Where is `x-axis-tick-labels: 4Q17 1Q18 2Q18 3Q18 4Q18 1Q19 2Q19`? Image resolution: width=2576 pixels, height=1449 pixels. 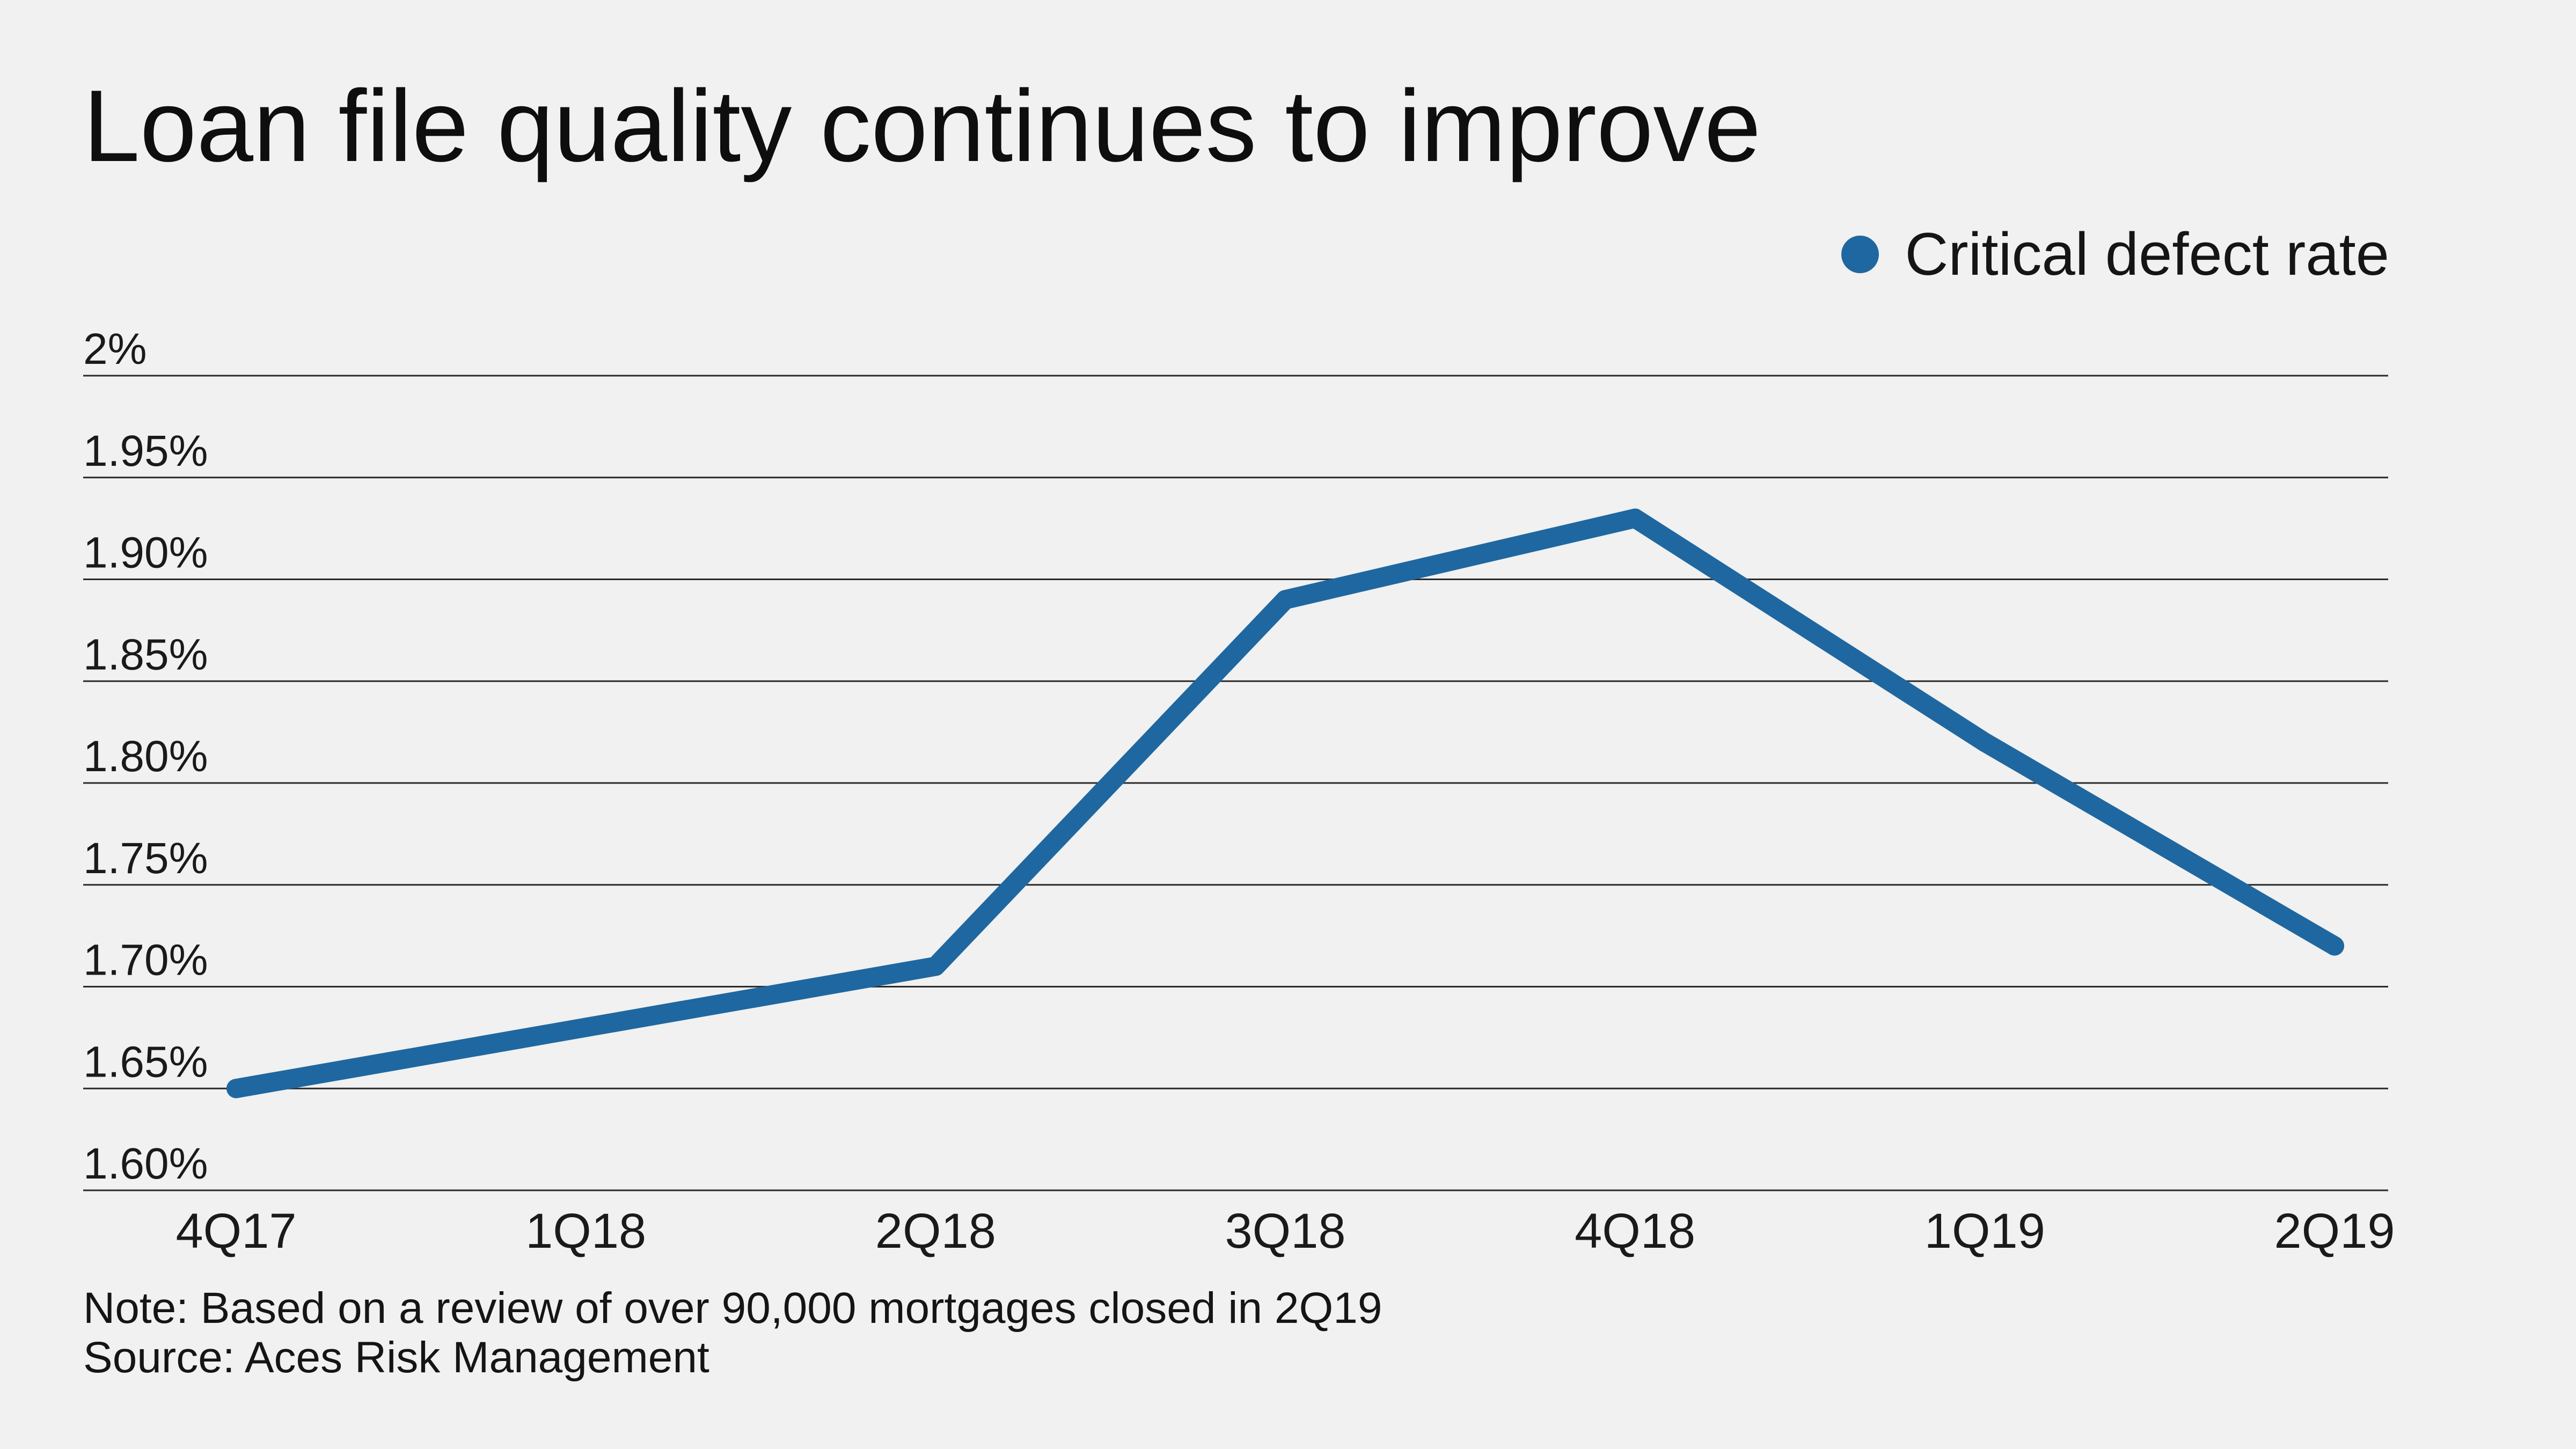
x-axis-tick-labels: 4Q17 1Q18 2Q18 3Q18 4Q18 1Q19 2Q19 is located at coordinates (1285, 1231).